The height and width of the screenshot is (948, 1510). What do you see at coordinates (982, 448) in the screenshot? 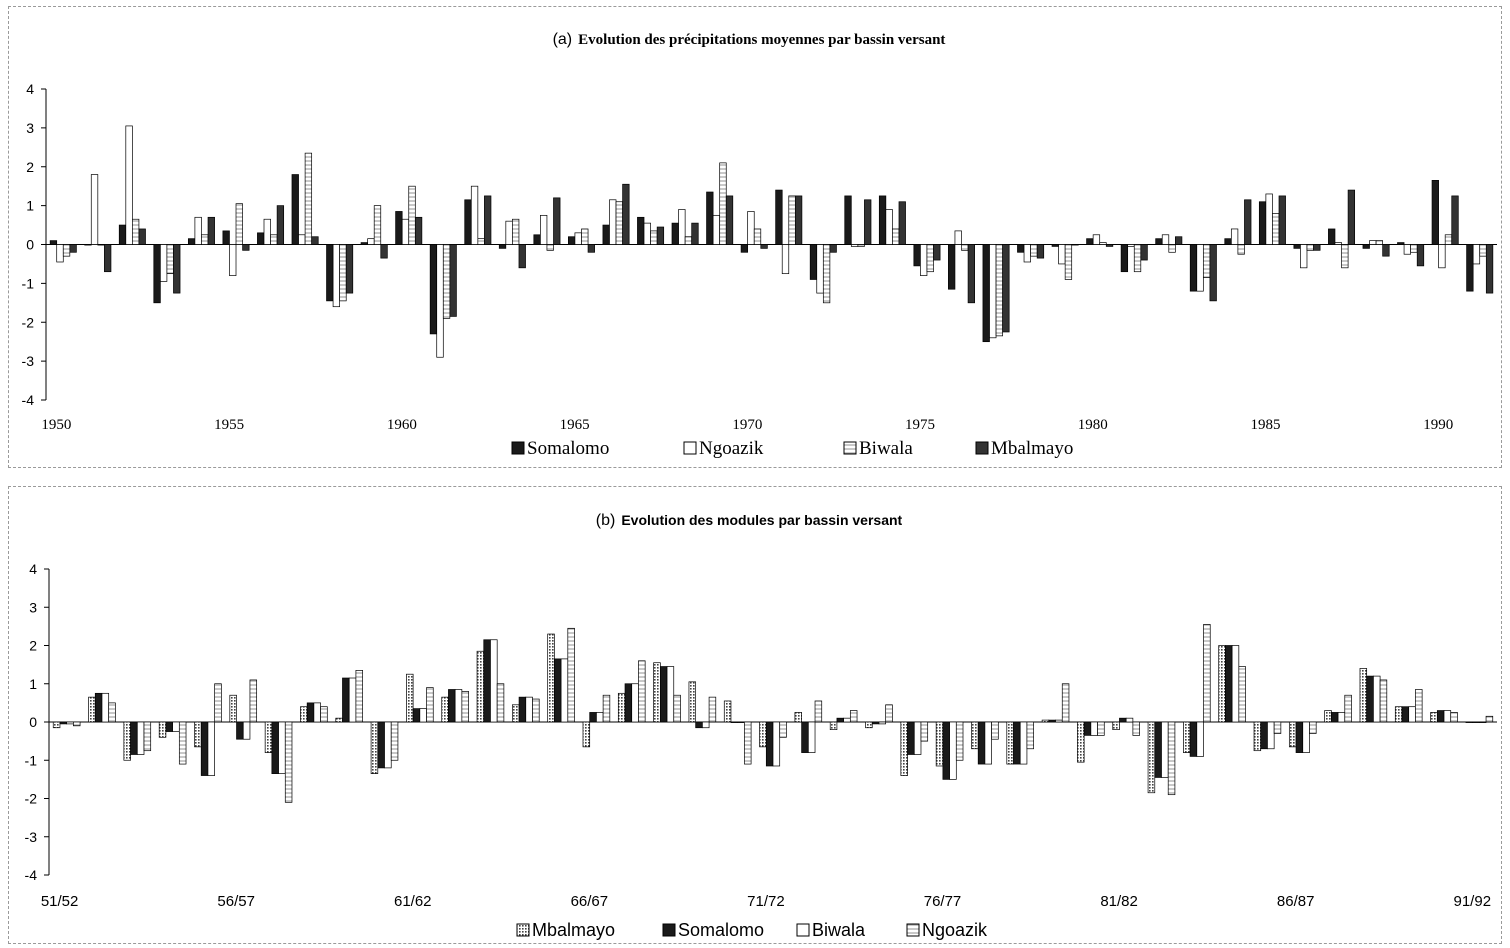
I see `legend-swatch` at bounding box center [982, 448].